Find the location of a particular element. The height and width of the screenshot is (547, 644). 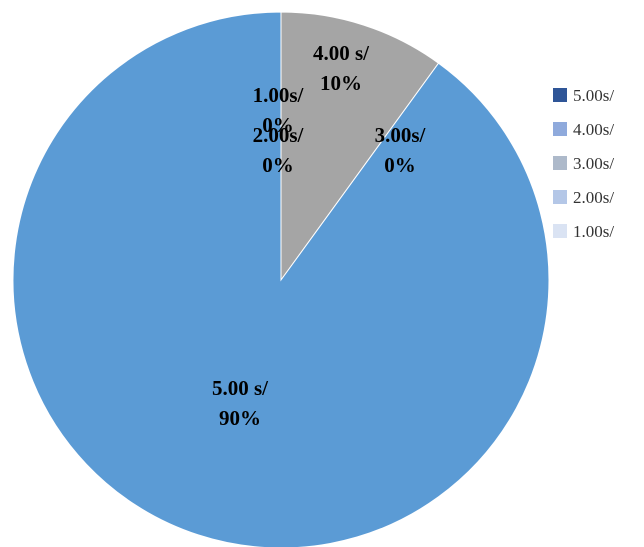

data-label-1-00s: 1.00s/0% is located at coordinates (279, 110).